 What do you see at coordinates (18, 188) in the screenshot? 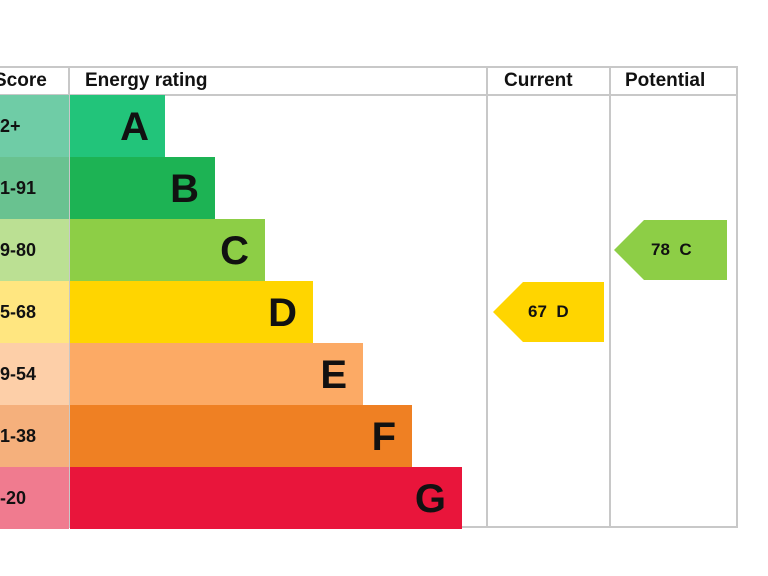
I see `score-range: 81-91` at bounding box center [18, 188].